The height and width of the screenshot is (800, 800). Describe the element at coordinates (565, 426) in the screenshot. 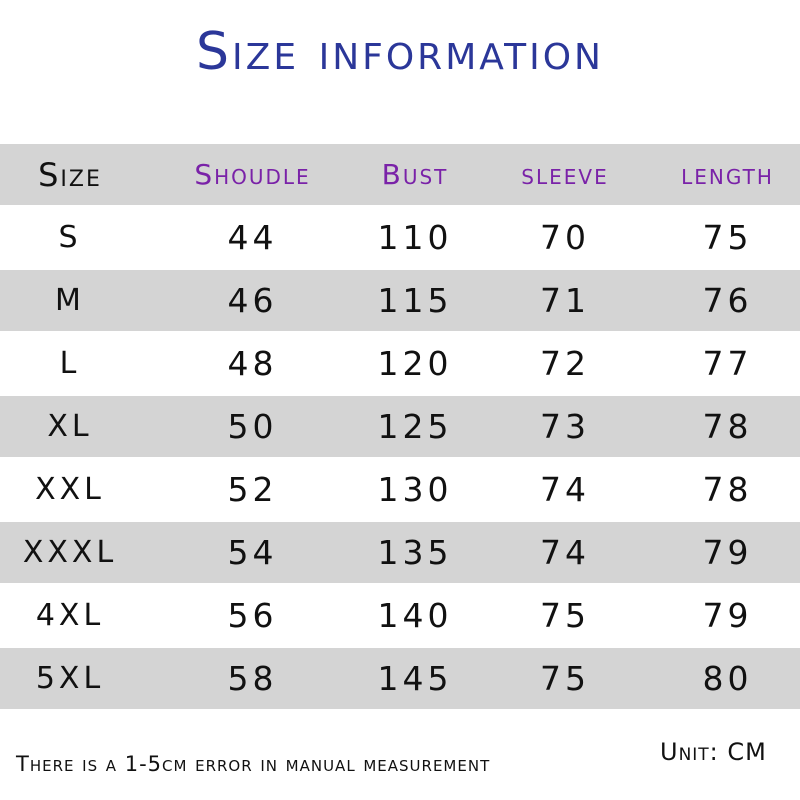

I see `cell-sleeve: 73` at that location.